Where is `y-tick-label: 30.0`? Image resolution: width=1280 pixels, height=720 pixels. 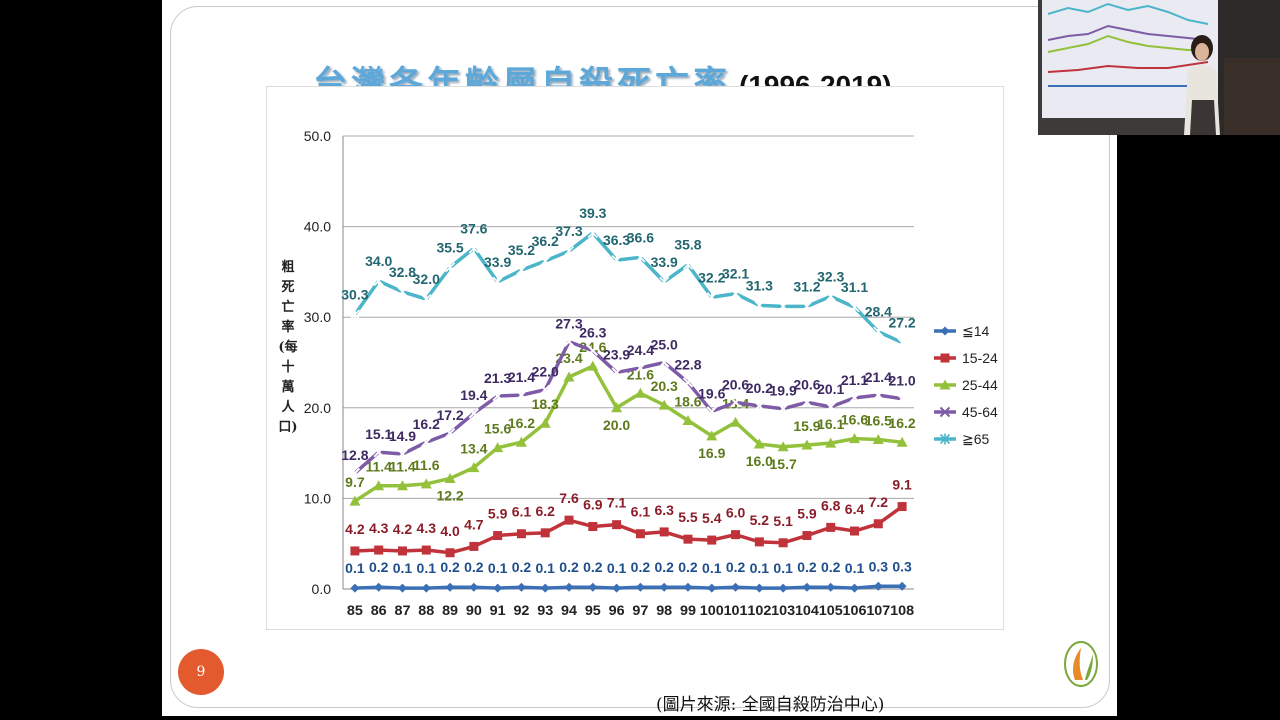 y-tick-label: 30.0 is located at coordinates (317, 317).